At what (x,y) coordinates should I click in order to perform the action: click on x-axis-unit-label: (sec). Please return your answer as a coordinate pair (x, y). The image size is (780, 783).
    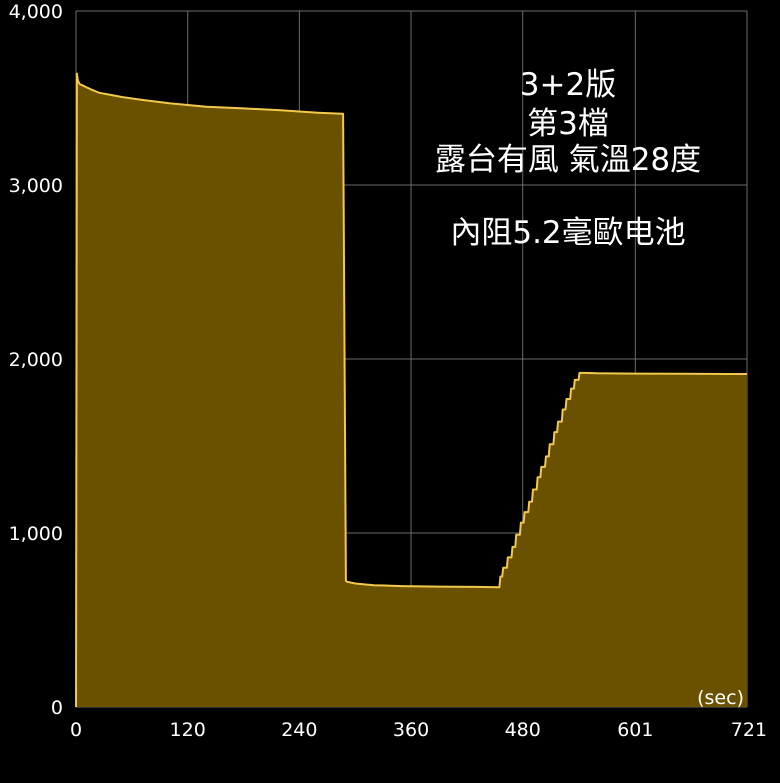
    Looking at the image, I should click on (720, 698).